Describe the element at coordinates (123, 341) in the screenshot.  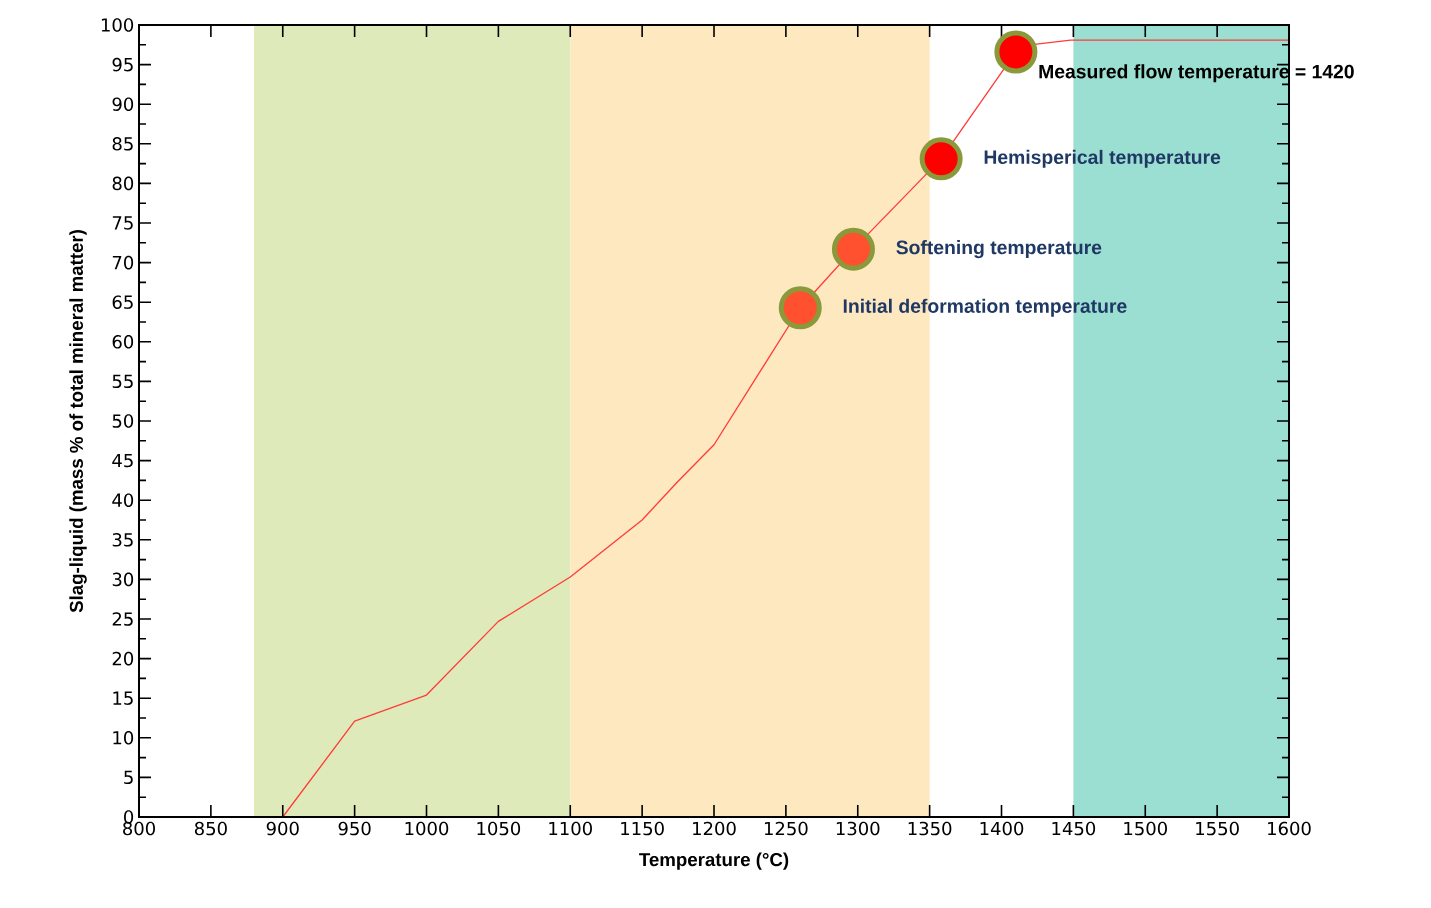
I see `y-tick-label: 60` at that location.